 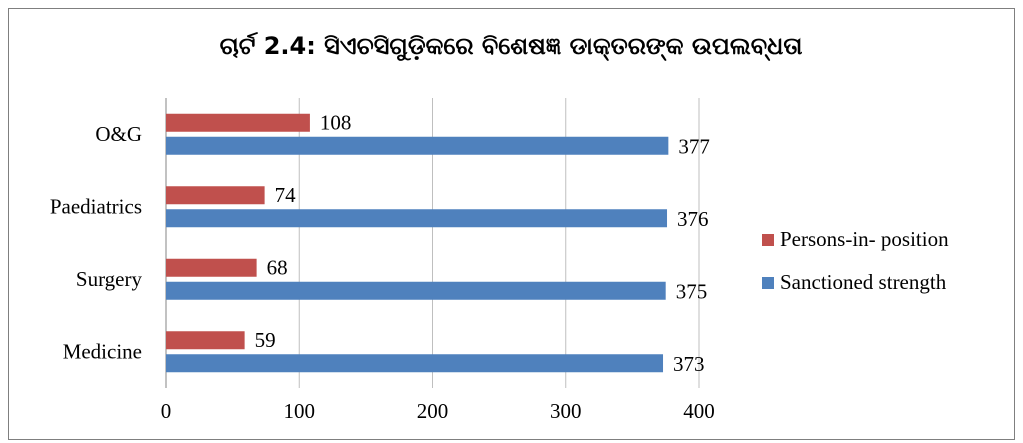 What do you see at coordinates (863, 282) in the screenshot?
I see `legend-label: Sanctioned strength` at bounding box center [863, 282].